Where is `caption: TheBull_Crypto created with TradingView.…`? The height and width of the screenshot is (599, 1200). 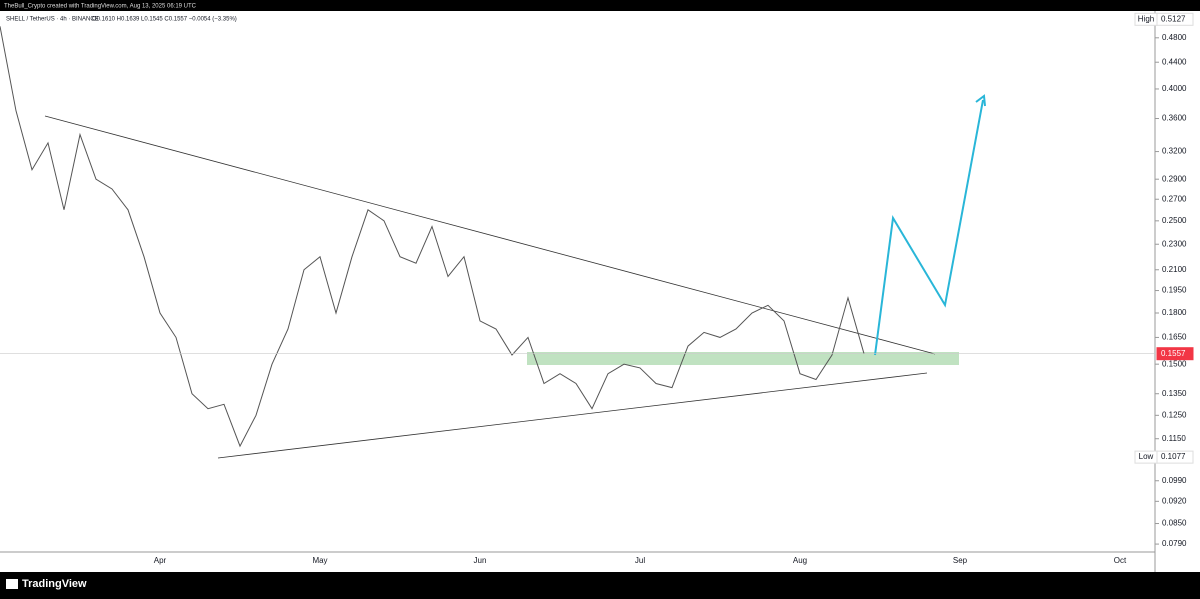
caption: TheBull_Crypto created with TradingView.… is located at coordinates (100, 7).